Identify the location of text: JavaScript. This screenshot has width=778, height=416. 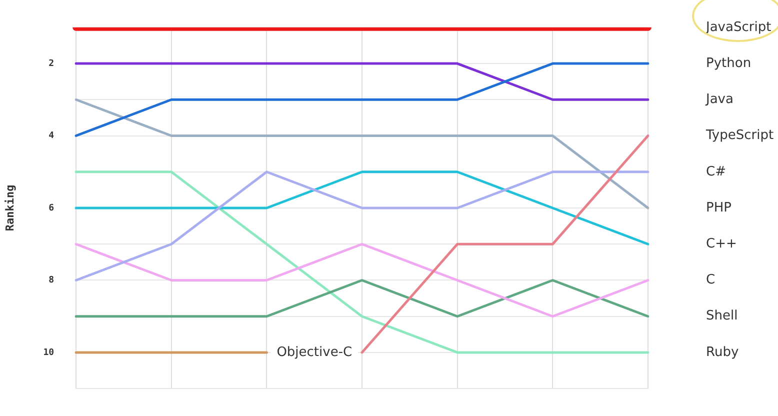
(738, 27).